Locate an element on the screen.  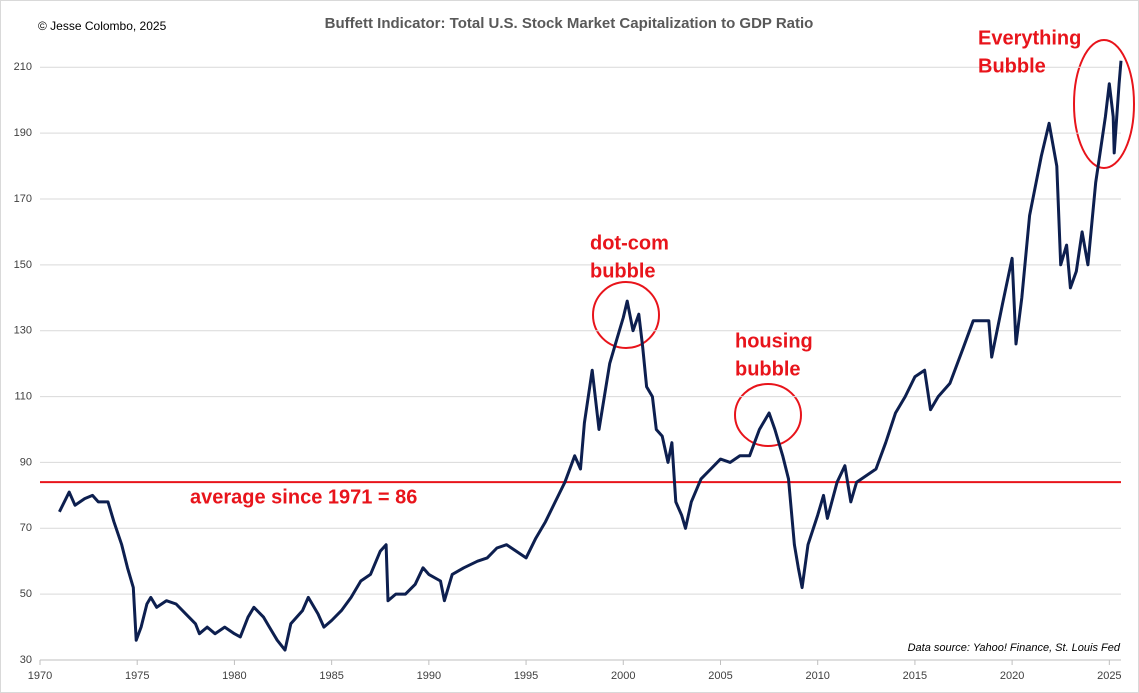
annotation: average since 1971 = 86 is located at coordinates (303, 497).